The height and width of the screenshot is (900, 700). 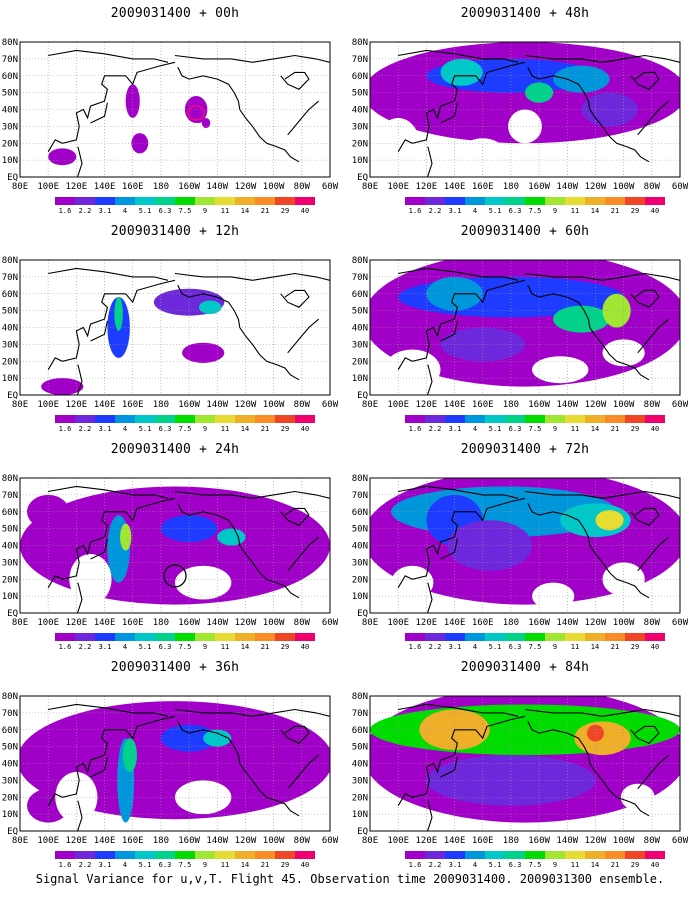 I want to click on plot-background, so click(x=175, y=327).